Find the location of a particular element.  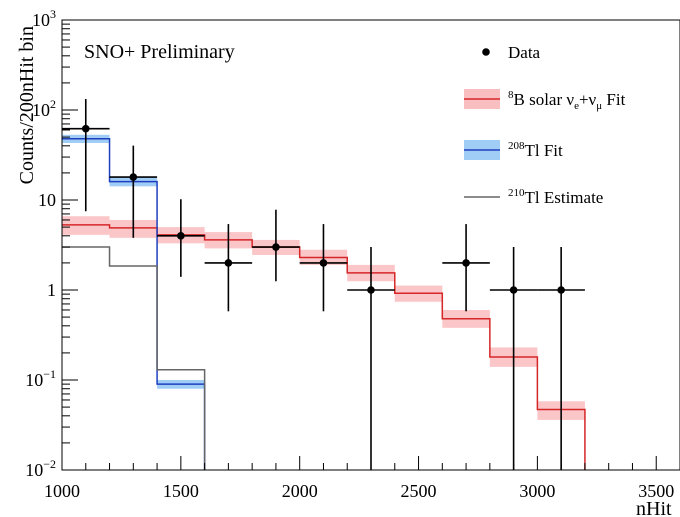

chart-title: SNO+ Preliminary is located at coordinates (159, 52).